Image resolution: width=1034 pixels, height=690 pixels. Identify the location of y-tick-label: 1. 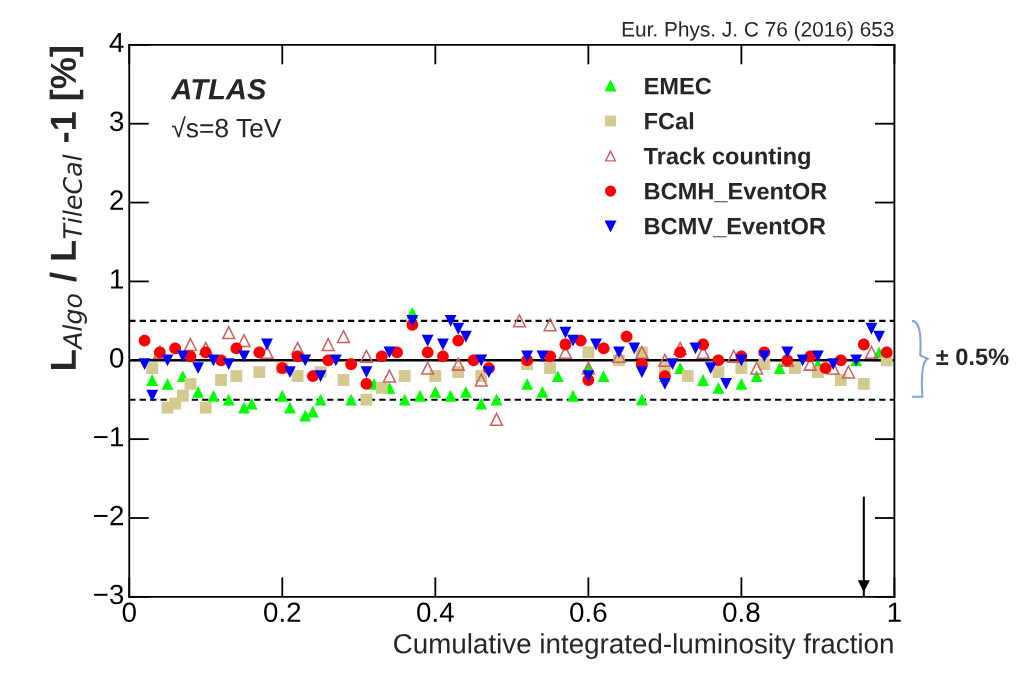
(117, 279).